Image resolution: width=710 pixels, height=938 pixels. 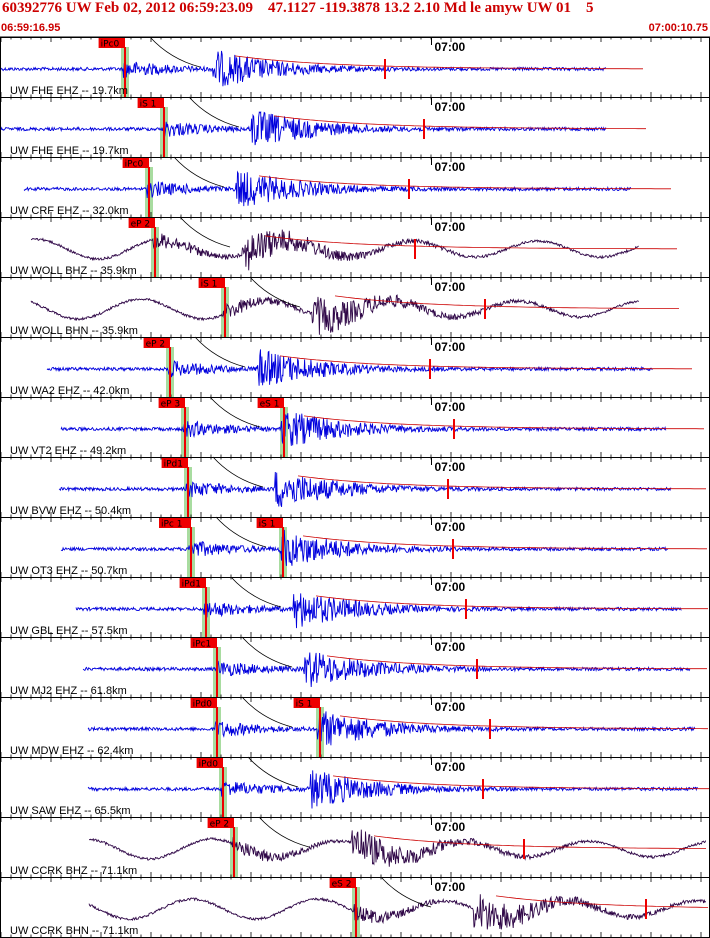 I want to click on trace-panel: 07:00 iPd1 UW GBL EHZ -- 57.5km, so click(x=355, y=607).